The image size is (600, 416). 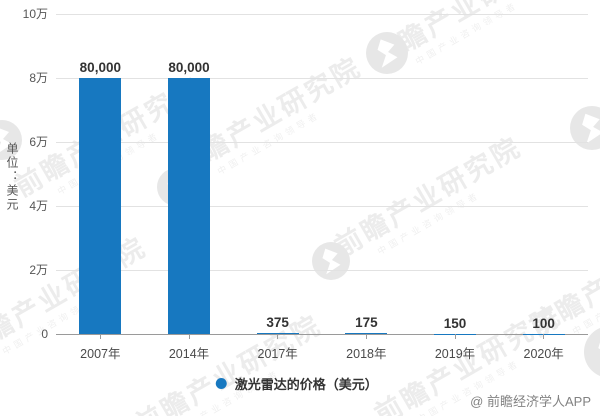 What do you see at coordinates (277, 354) in the screenshot?
I see `x-tick-label: 2017年` at bounding box center [277, 354].